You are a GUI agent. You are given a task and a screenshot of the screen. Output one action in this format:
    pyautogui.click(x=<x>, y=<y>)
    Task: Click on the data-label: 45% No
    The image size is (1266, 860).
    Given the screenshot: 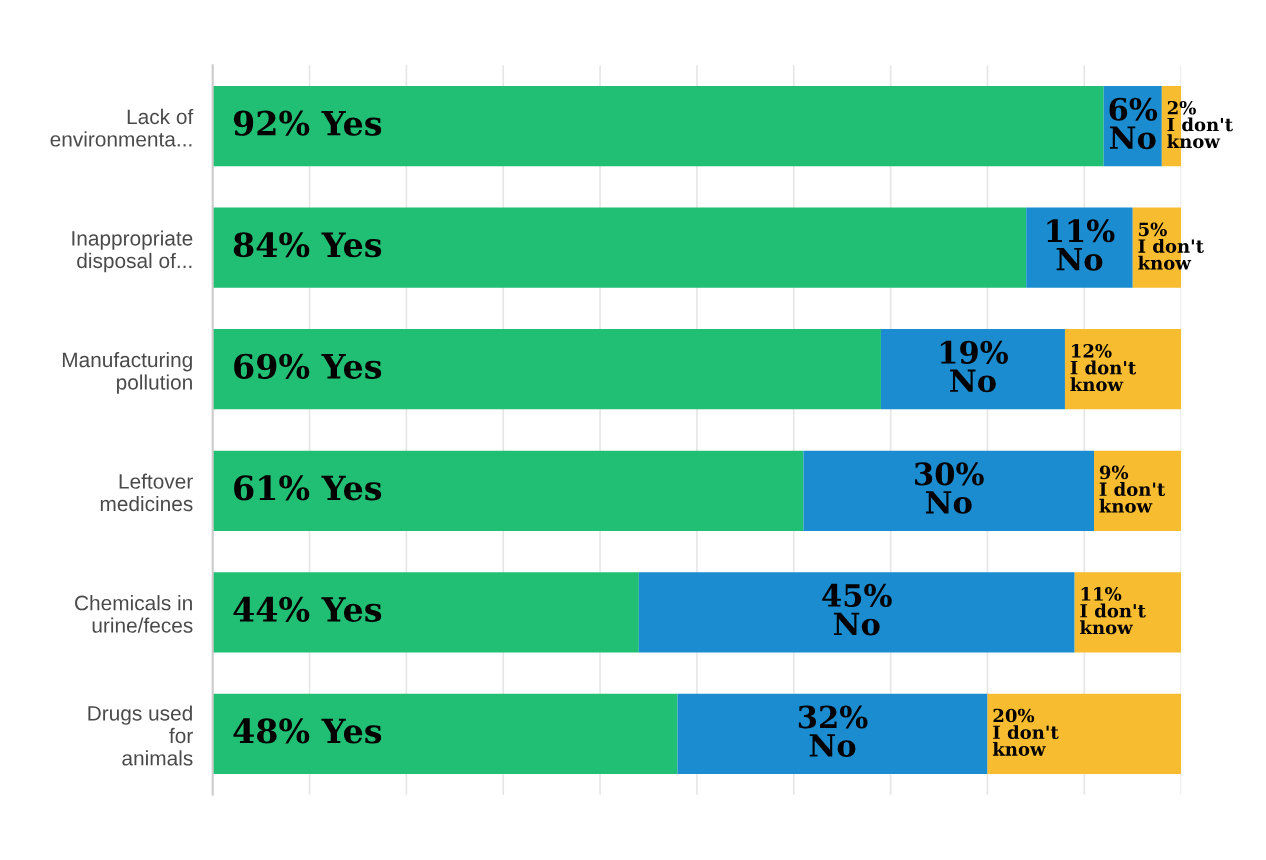 What is the action you would take?
    pyautogui.click(x=857, y=609)
    